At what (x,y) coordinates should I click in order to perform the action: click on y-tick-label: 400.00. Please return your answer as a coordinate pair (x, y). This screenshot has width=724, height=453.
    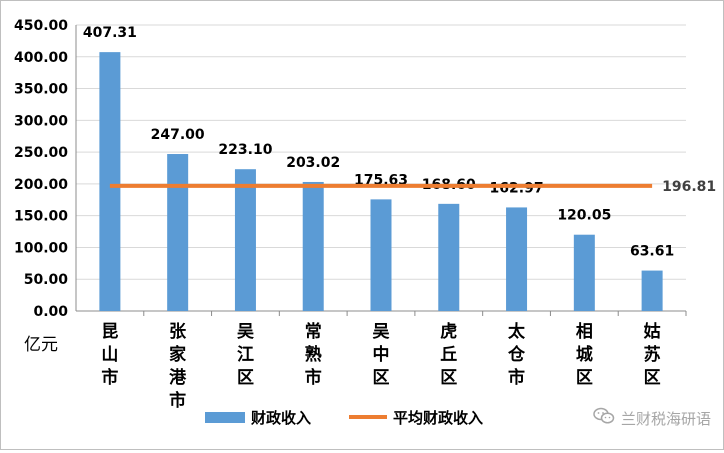
    Looking at the image, I should click on (41, 58).